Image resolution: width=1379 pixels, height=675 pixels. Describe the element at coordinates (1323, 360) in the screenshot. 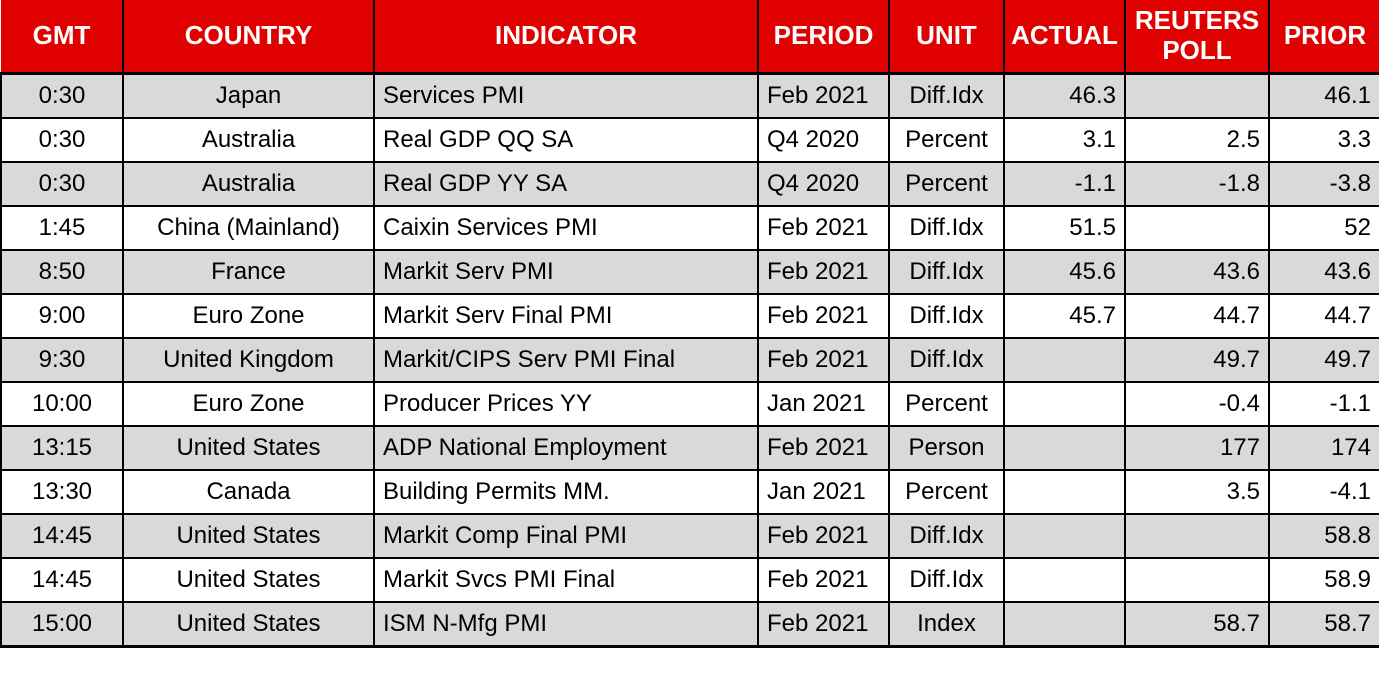

I see `prior-cell: 49.7` at that location.